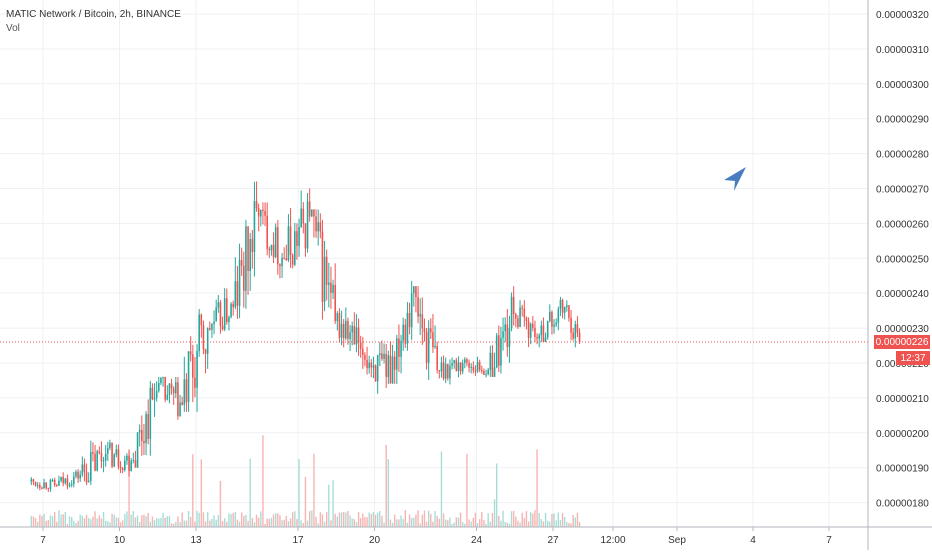 The image size is (932, 555). Describe the element at coordinates (902, 342) in the screenshot. I see `current-price-badge: 0.00000226` at that location.